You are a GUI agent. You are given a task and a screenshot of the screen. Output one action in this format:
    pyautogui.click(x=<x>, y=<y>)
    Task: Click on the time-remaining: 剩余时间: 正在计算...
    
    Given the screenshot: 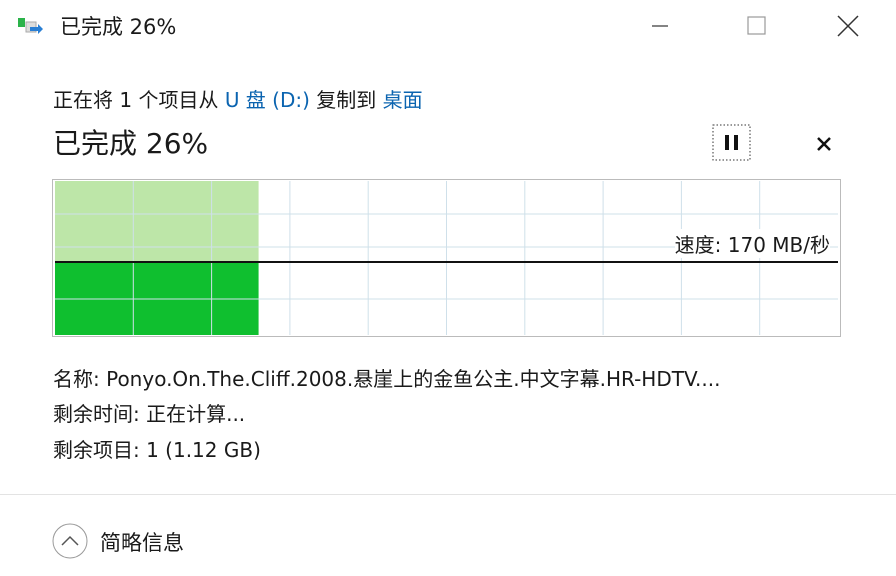 What is the action you would take?
    pyautogui.click(x=149, y=414)
    